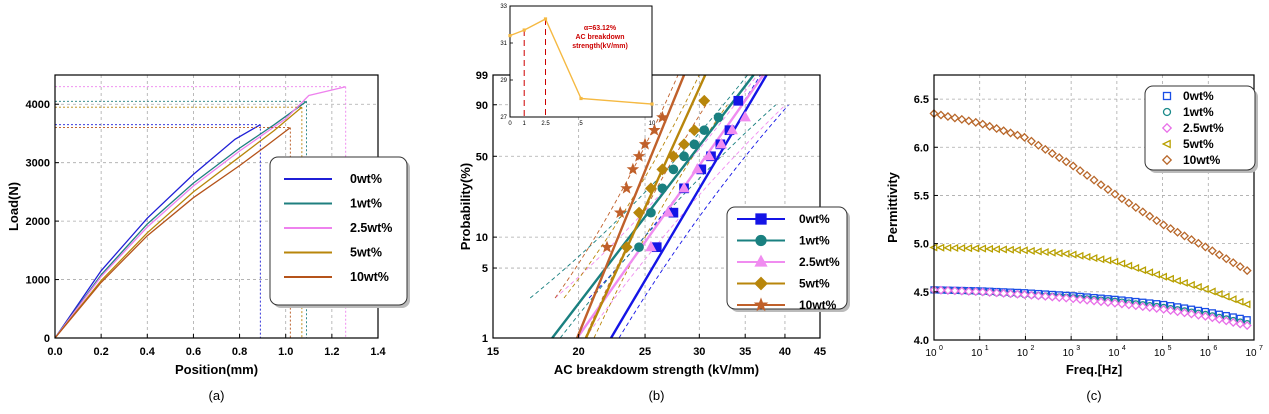 The width and height of the screenshot is (1269, 414). What do you see at coordinates (631, 186) in the screenshot?
I see `confidence-bound-lower-5wt%` at bounding box center [631, 186].